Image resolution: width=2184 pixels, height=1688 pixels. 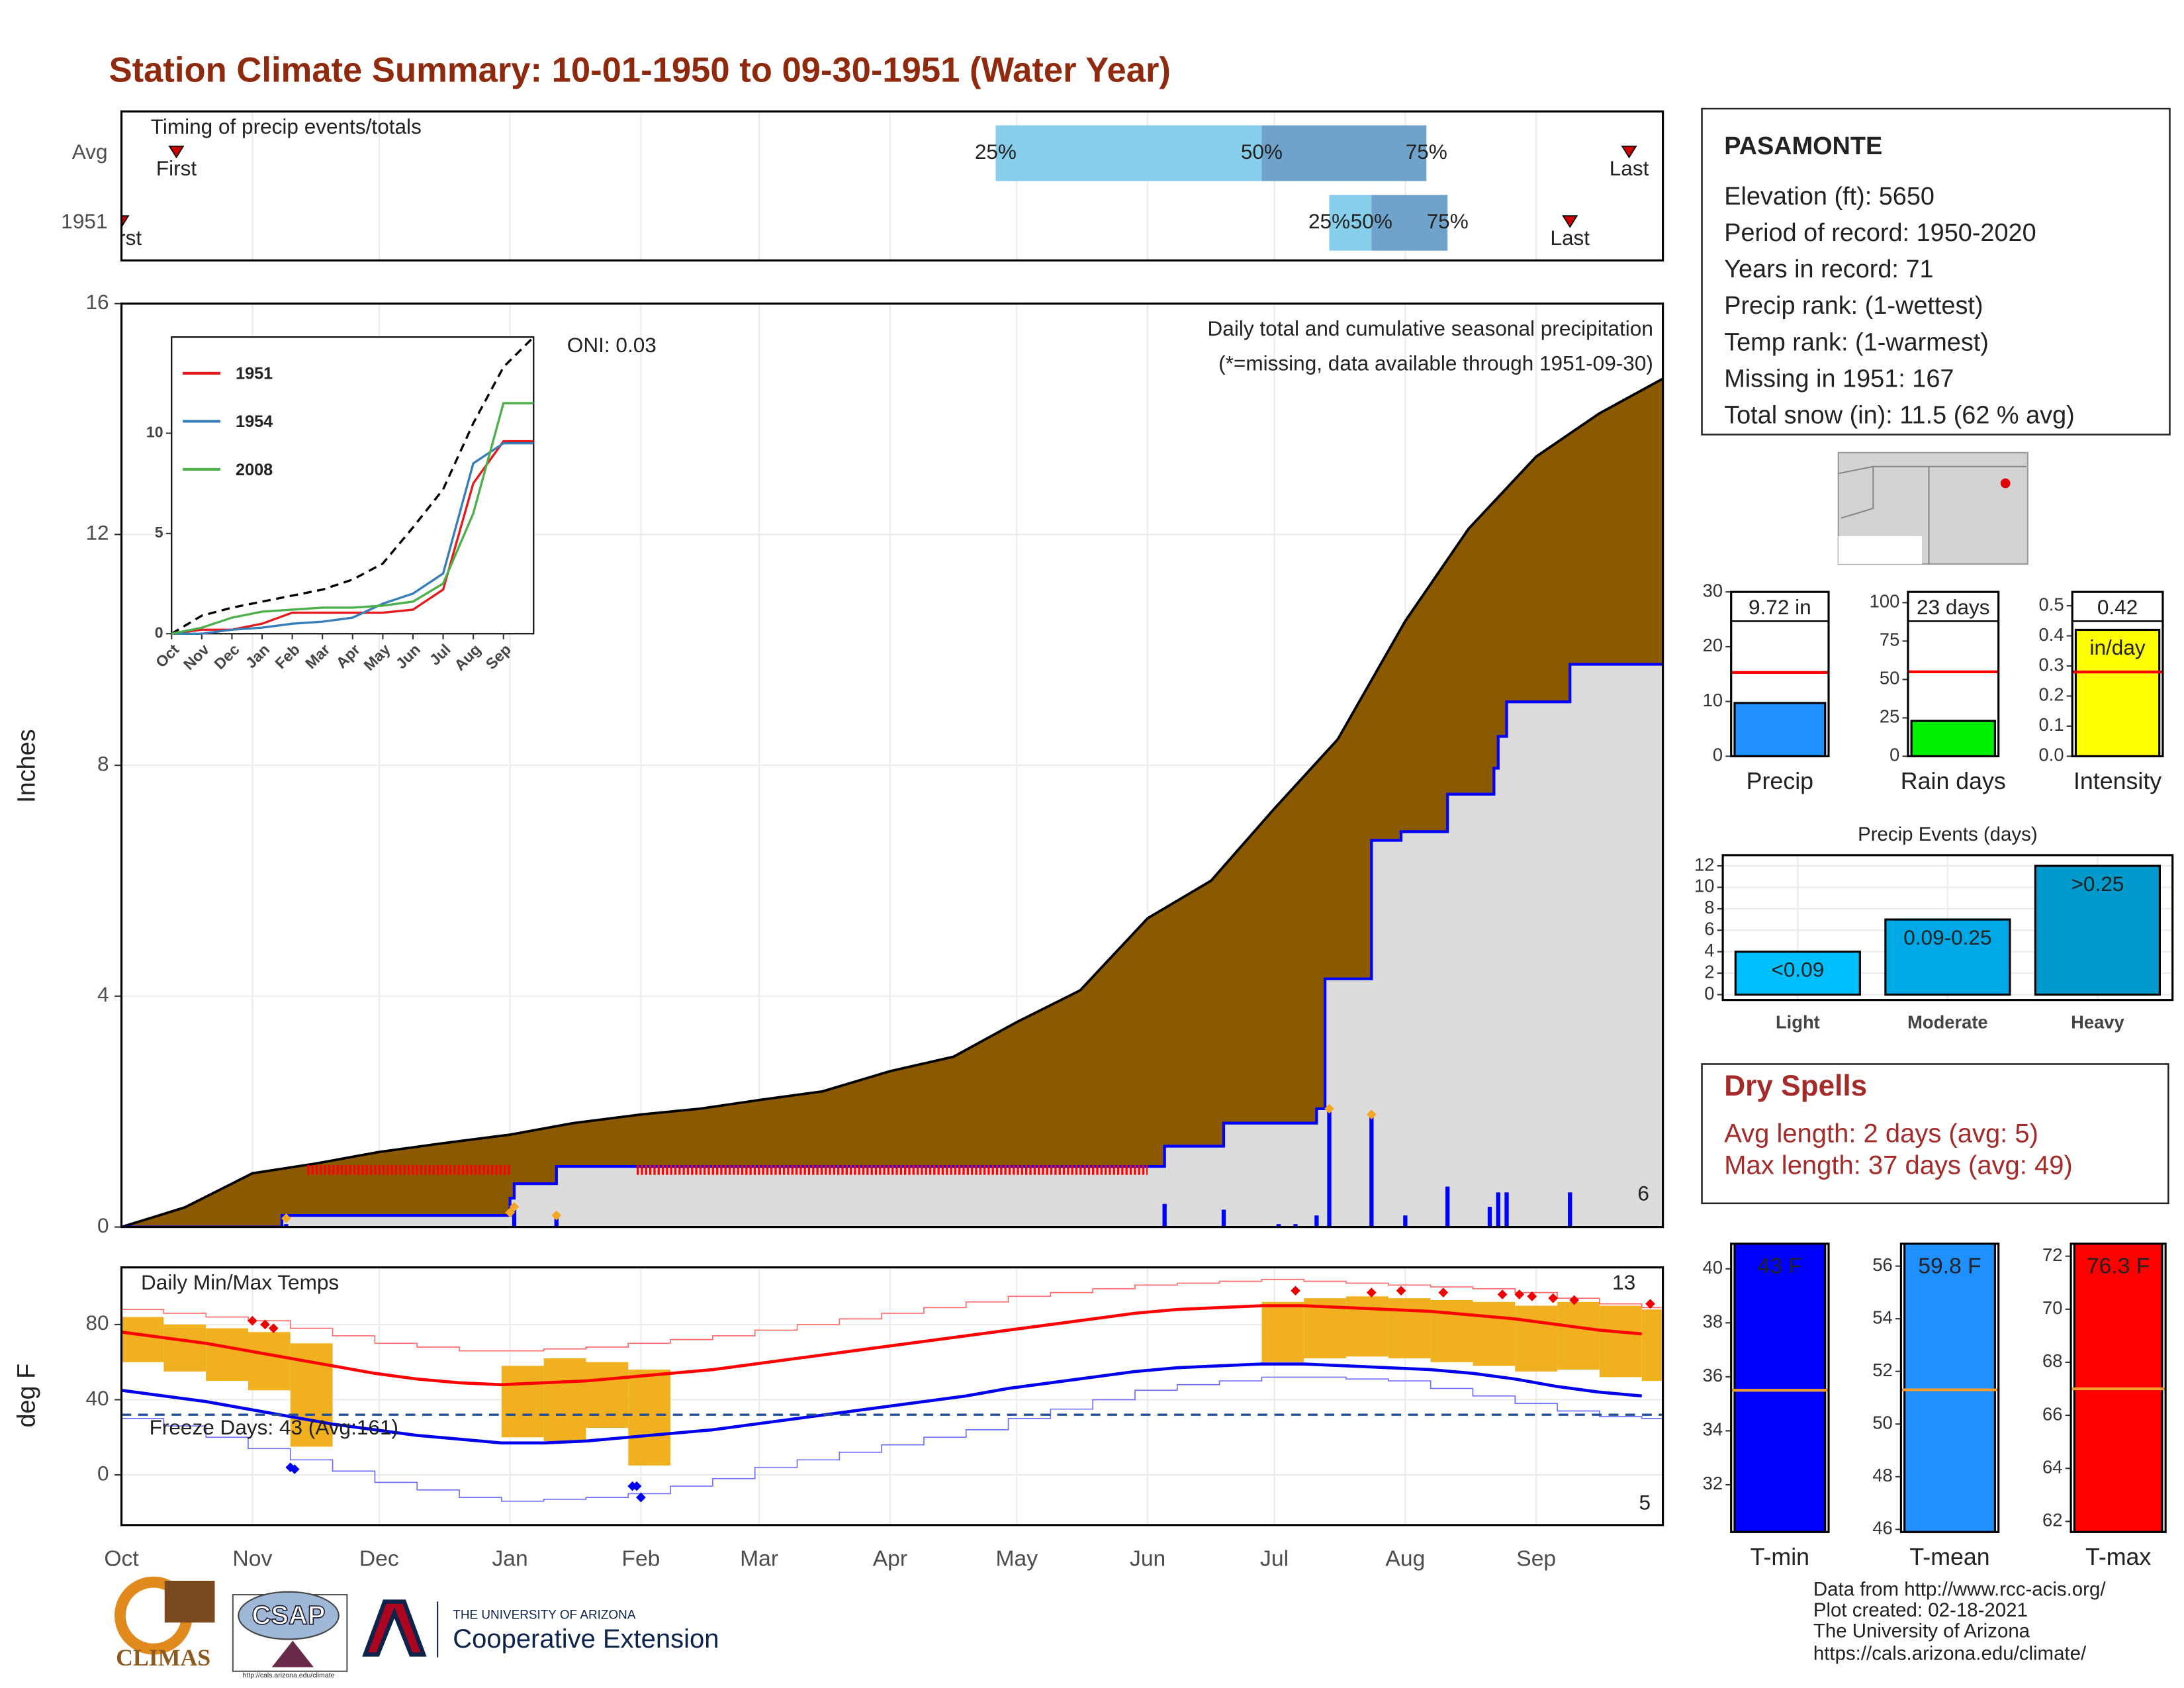 I want to click on percent-label: 50%, so click(x=1371, y=221).